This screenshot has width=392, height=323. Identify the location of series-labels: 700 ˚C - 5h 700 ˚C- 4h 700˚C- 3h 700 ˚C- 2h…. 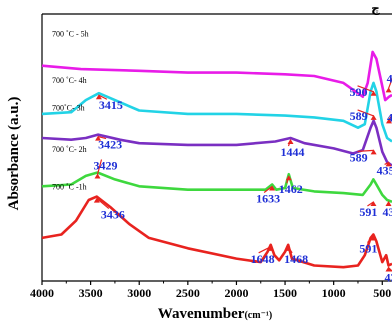
(70, 110).